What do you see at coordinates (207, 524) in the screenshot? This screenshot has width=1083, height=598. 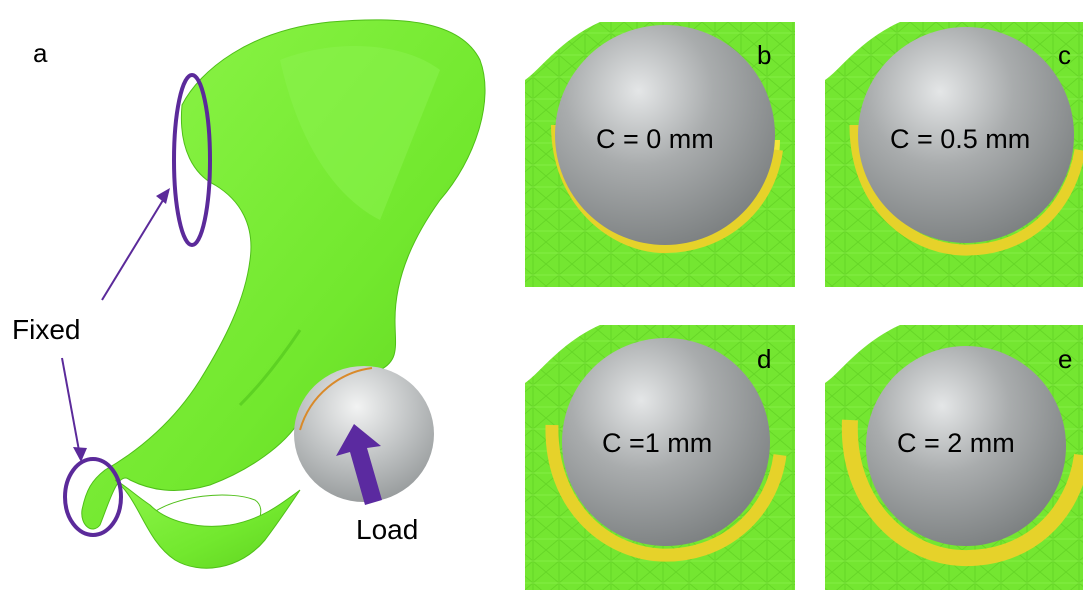 I see `ischium-lower` at bounding box center [207, 524].